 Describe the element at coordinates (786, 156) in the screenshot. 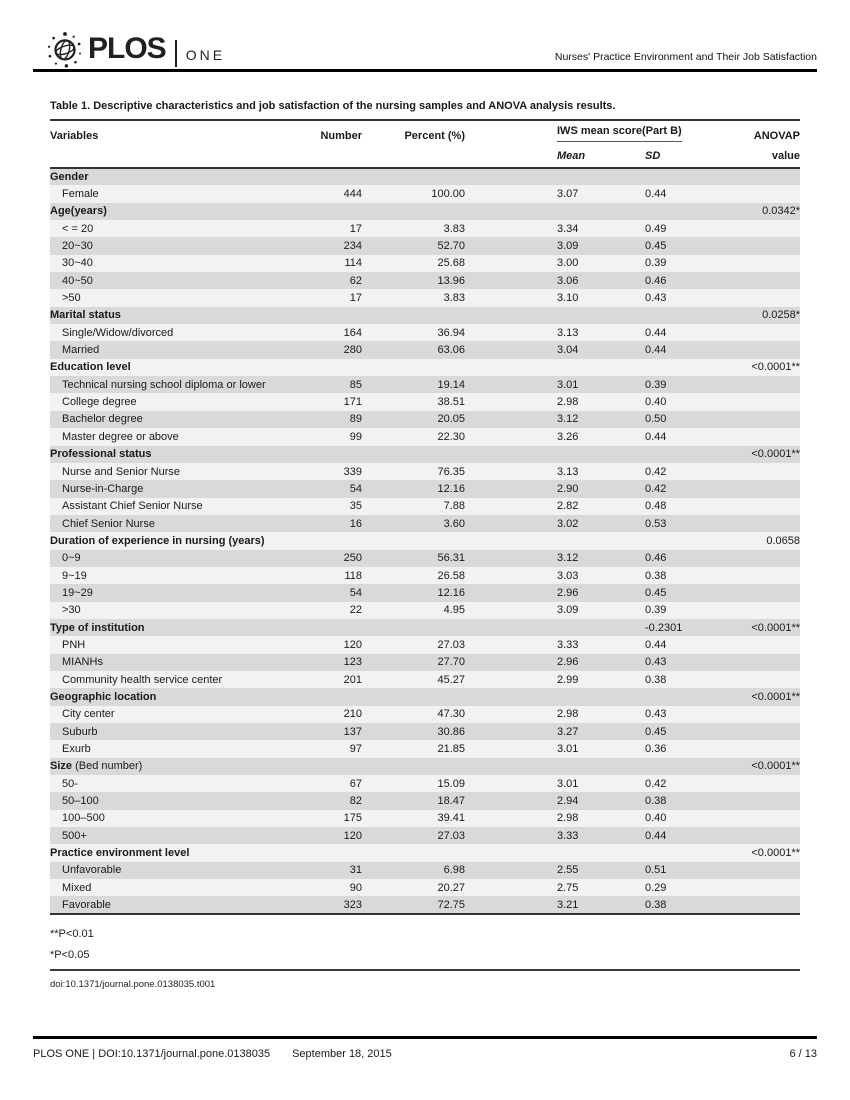

I see `col-header-value: value` at that location.